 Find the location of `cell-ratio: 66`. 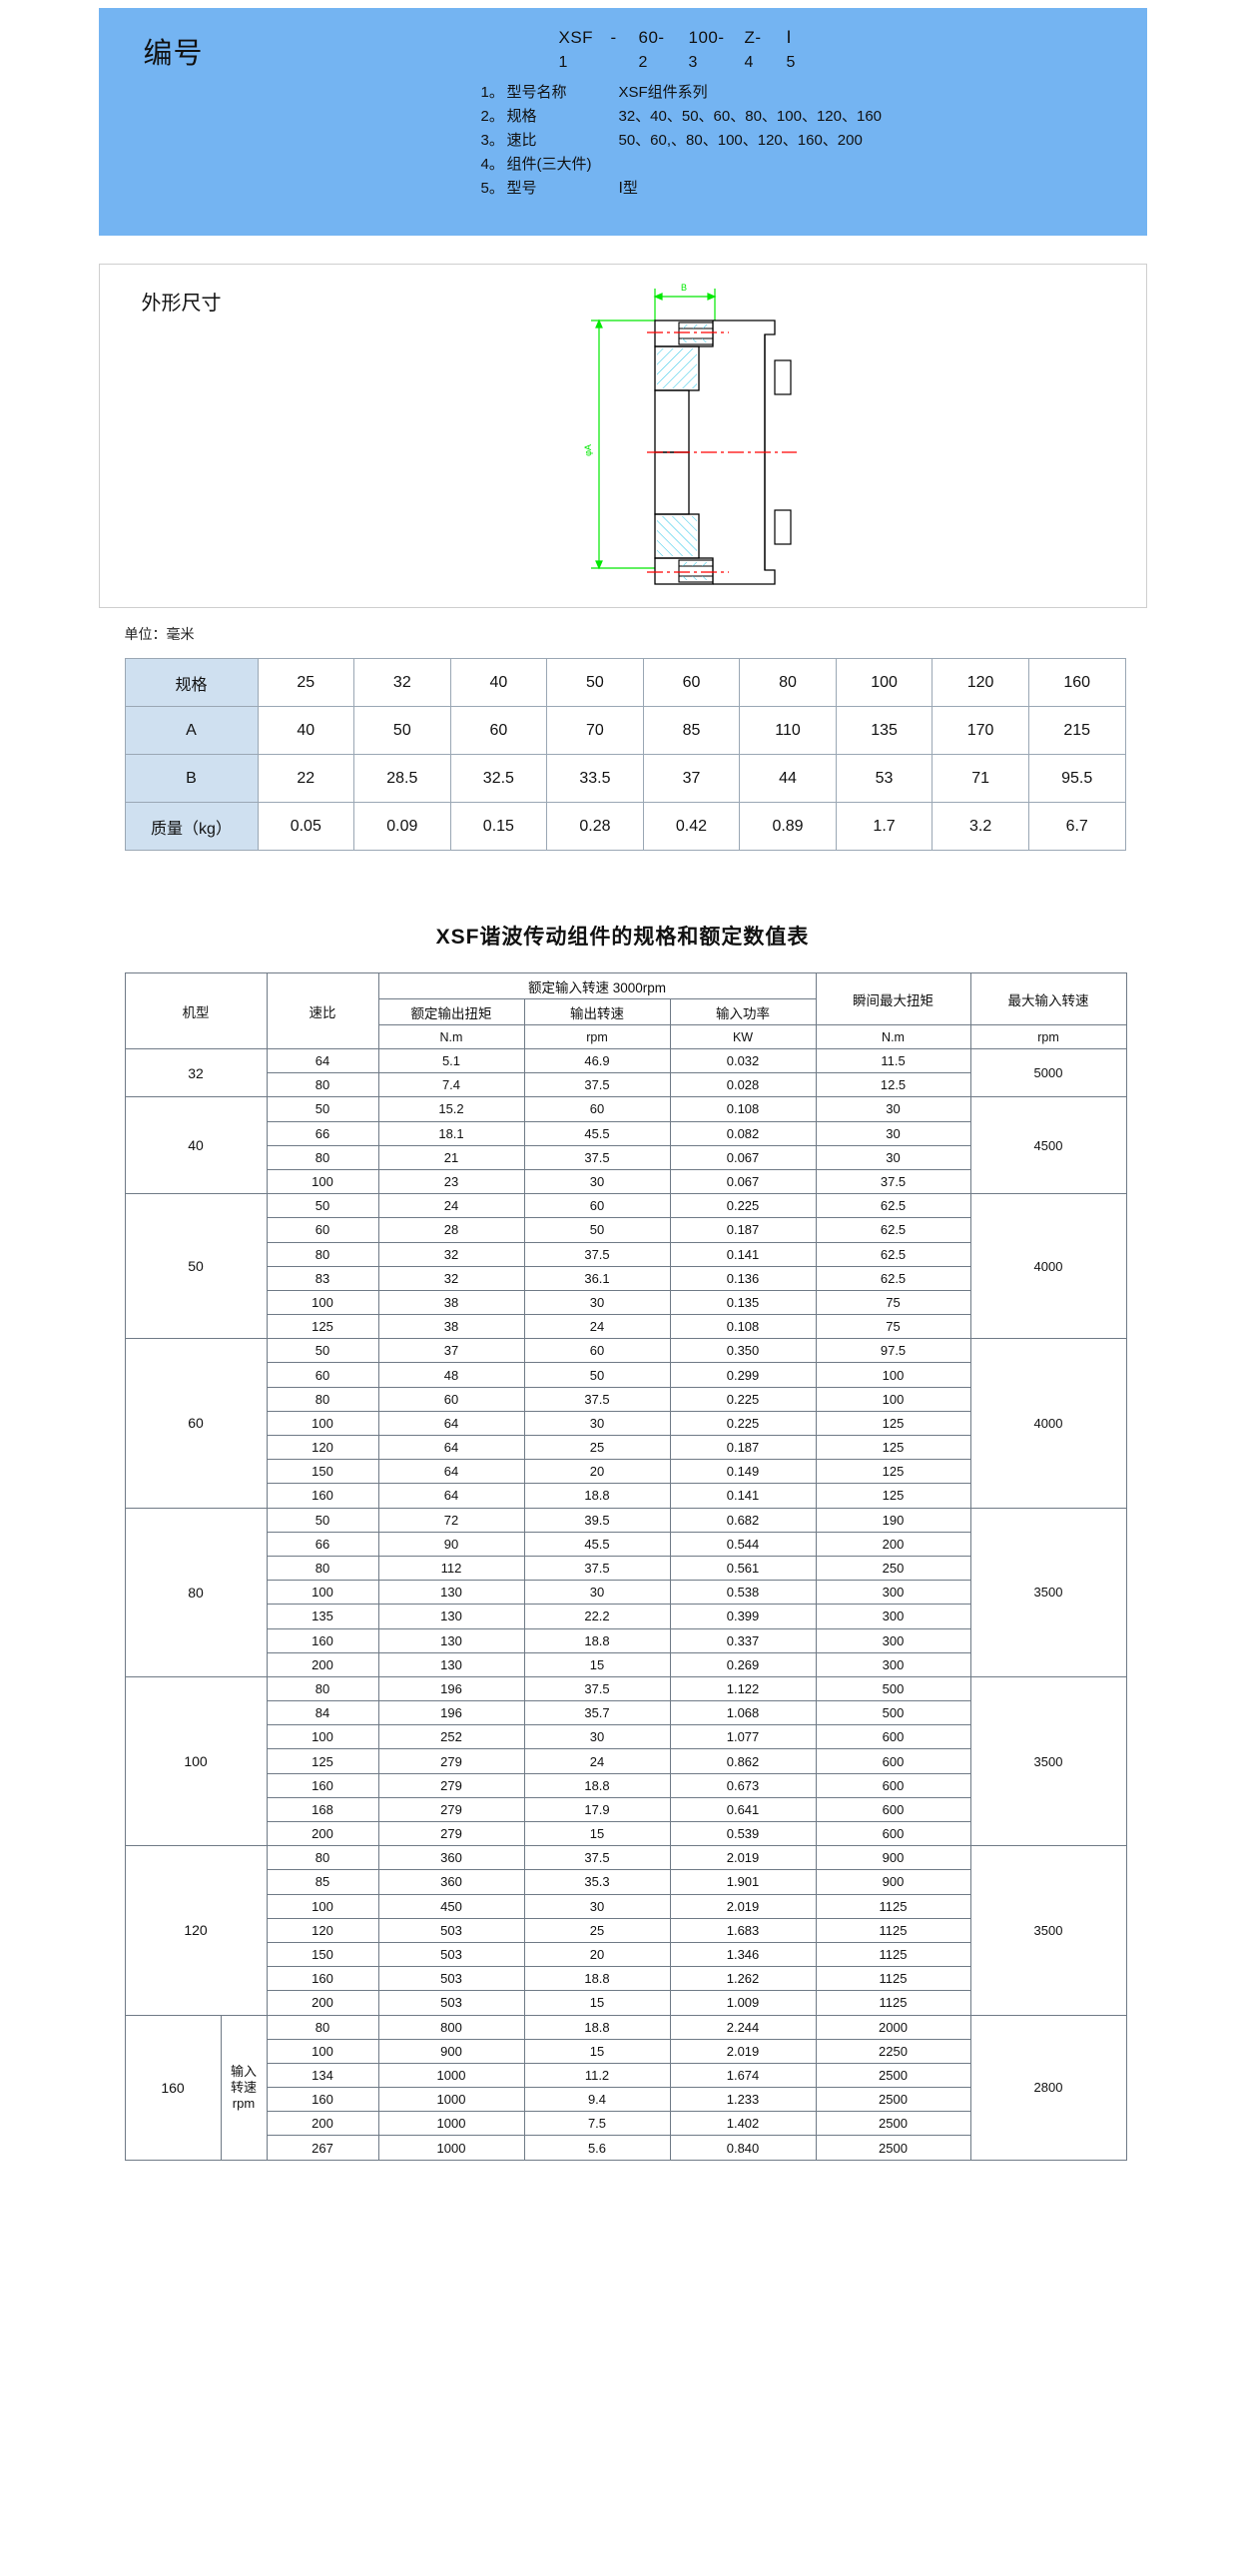

cell-ratio: 66 is located at coordinates (322, 1133).